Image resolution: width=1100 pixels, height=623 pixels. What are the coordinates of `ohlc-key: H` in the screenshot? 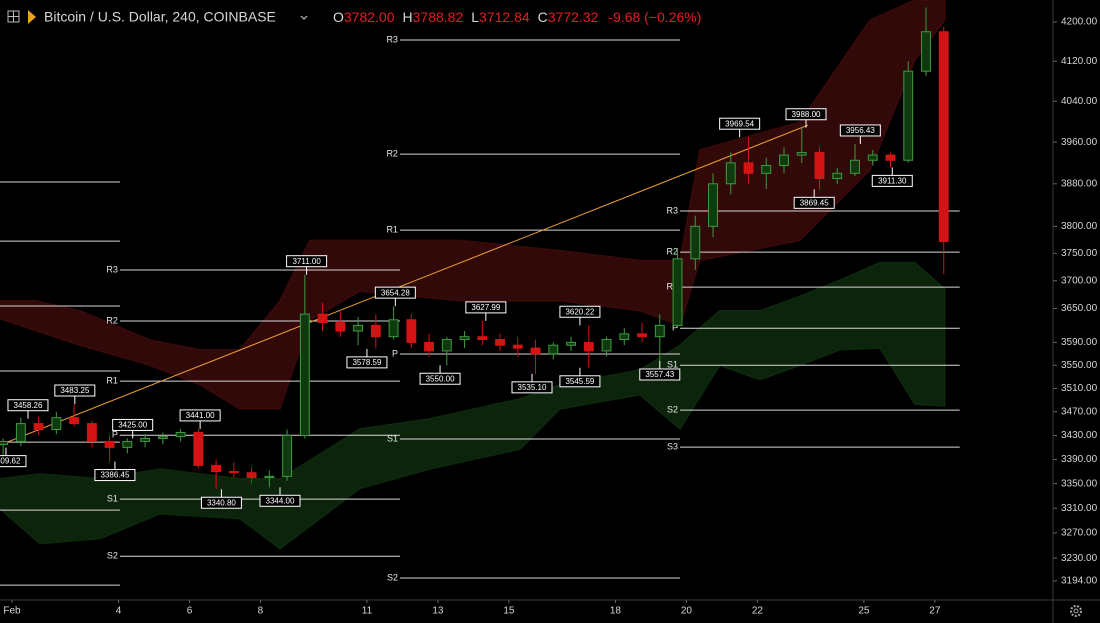 It's located at (408, 17).